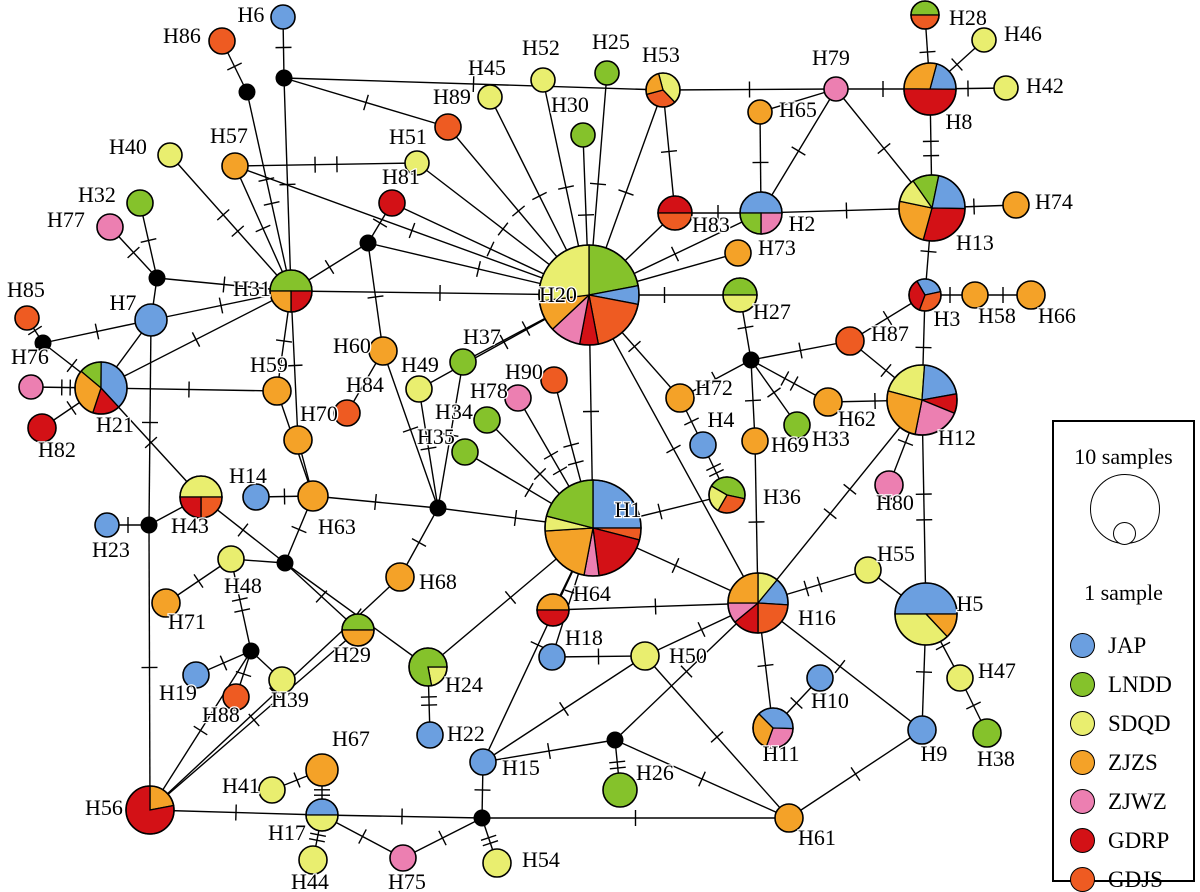 Image resolution: width=1200 pixels, height=892 pixels. What do you see at coordinates (358, 630) in the screenshot?
I see `haplotype-node-H29` at bounding box center [358, 630].